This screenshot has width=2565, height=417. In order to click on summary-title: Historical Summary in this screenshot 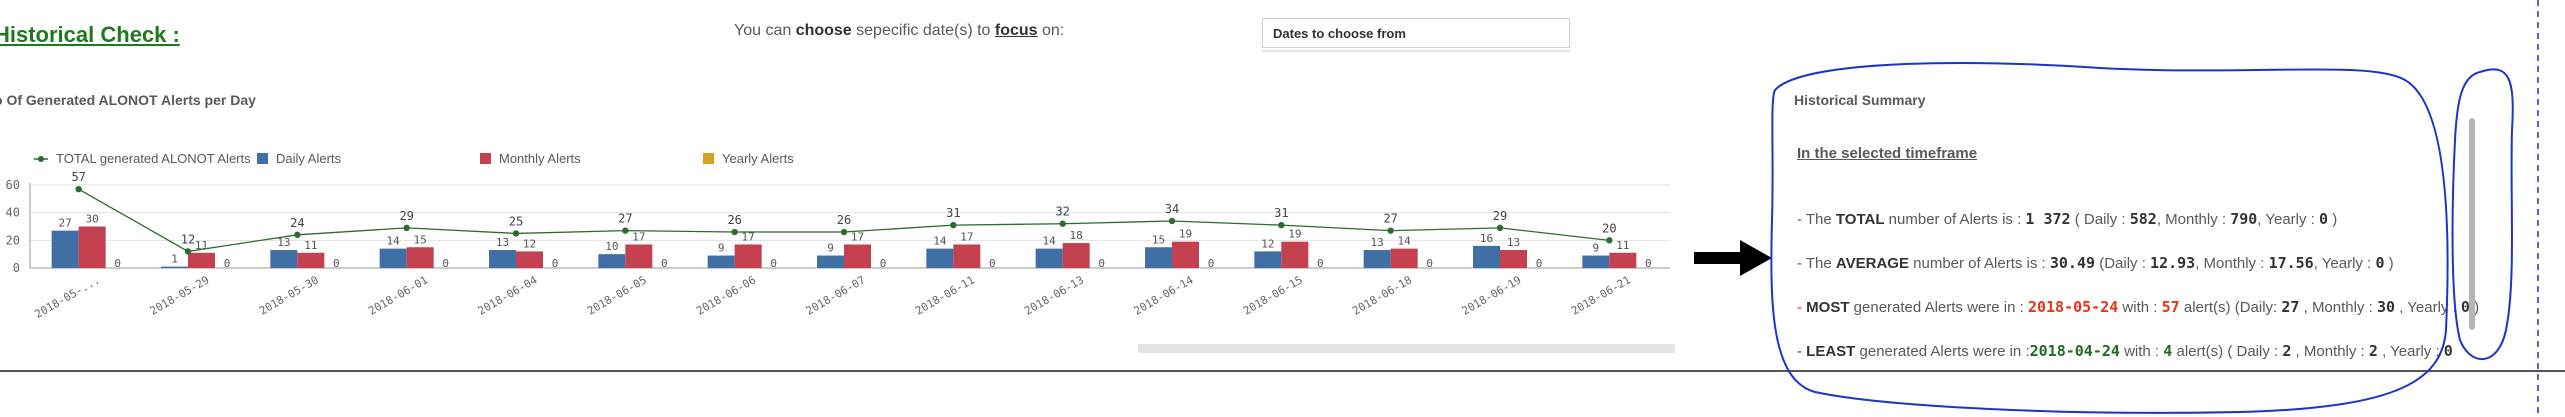, I will do `click(1860, 100)`.